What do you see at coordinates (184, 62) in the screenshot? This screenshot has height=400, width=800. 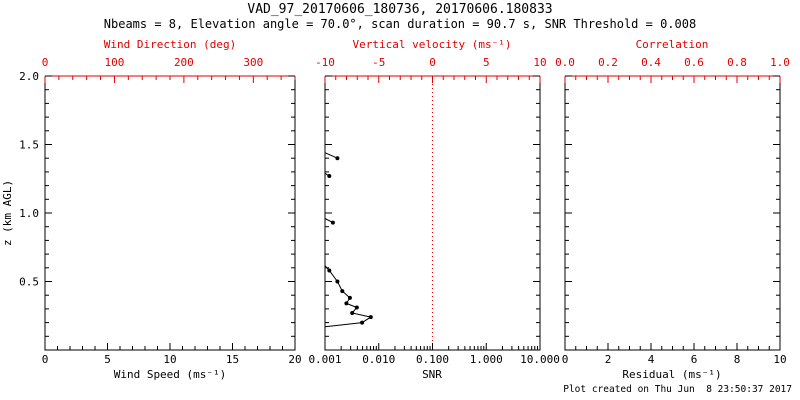 I see `x2-tick-label: 200` at bounding box center [184, 62].